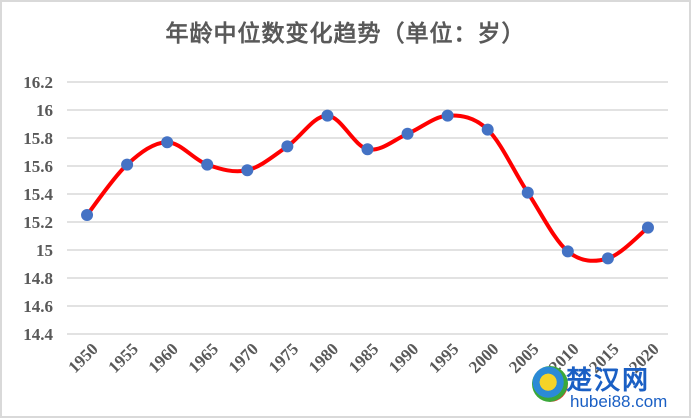 The width and height of the screenshot is (691, 418). I want to click on y-axis-labels: 14.4 14.6 14.8 15 15.2 15.4 15.6 15.8 16 16.2, so click(38, 208).